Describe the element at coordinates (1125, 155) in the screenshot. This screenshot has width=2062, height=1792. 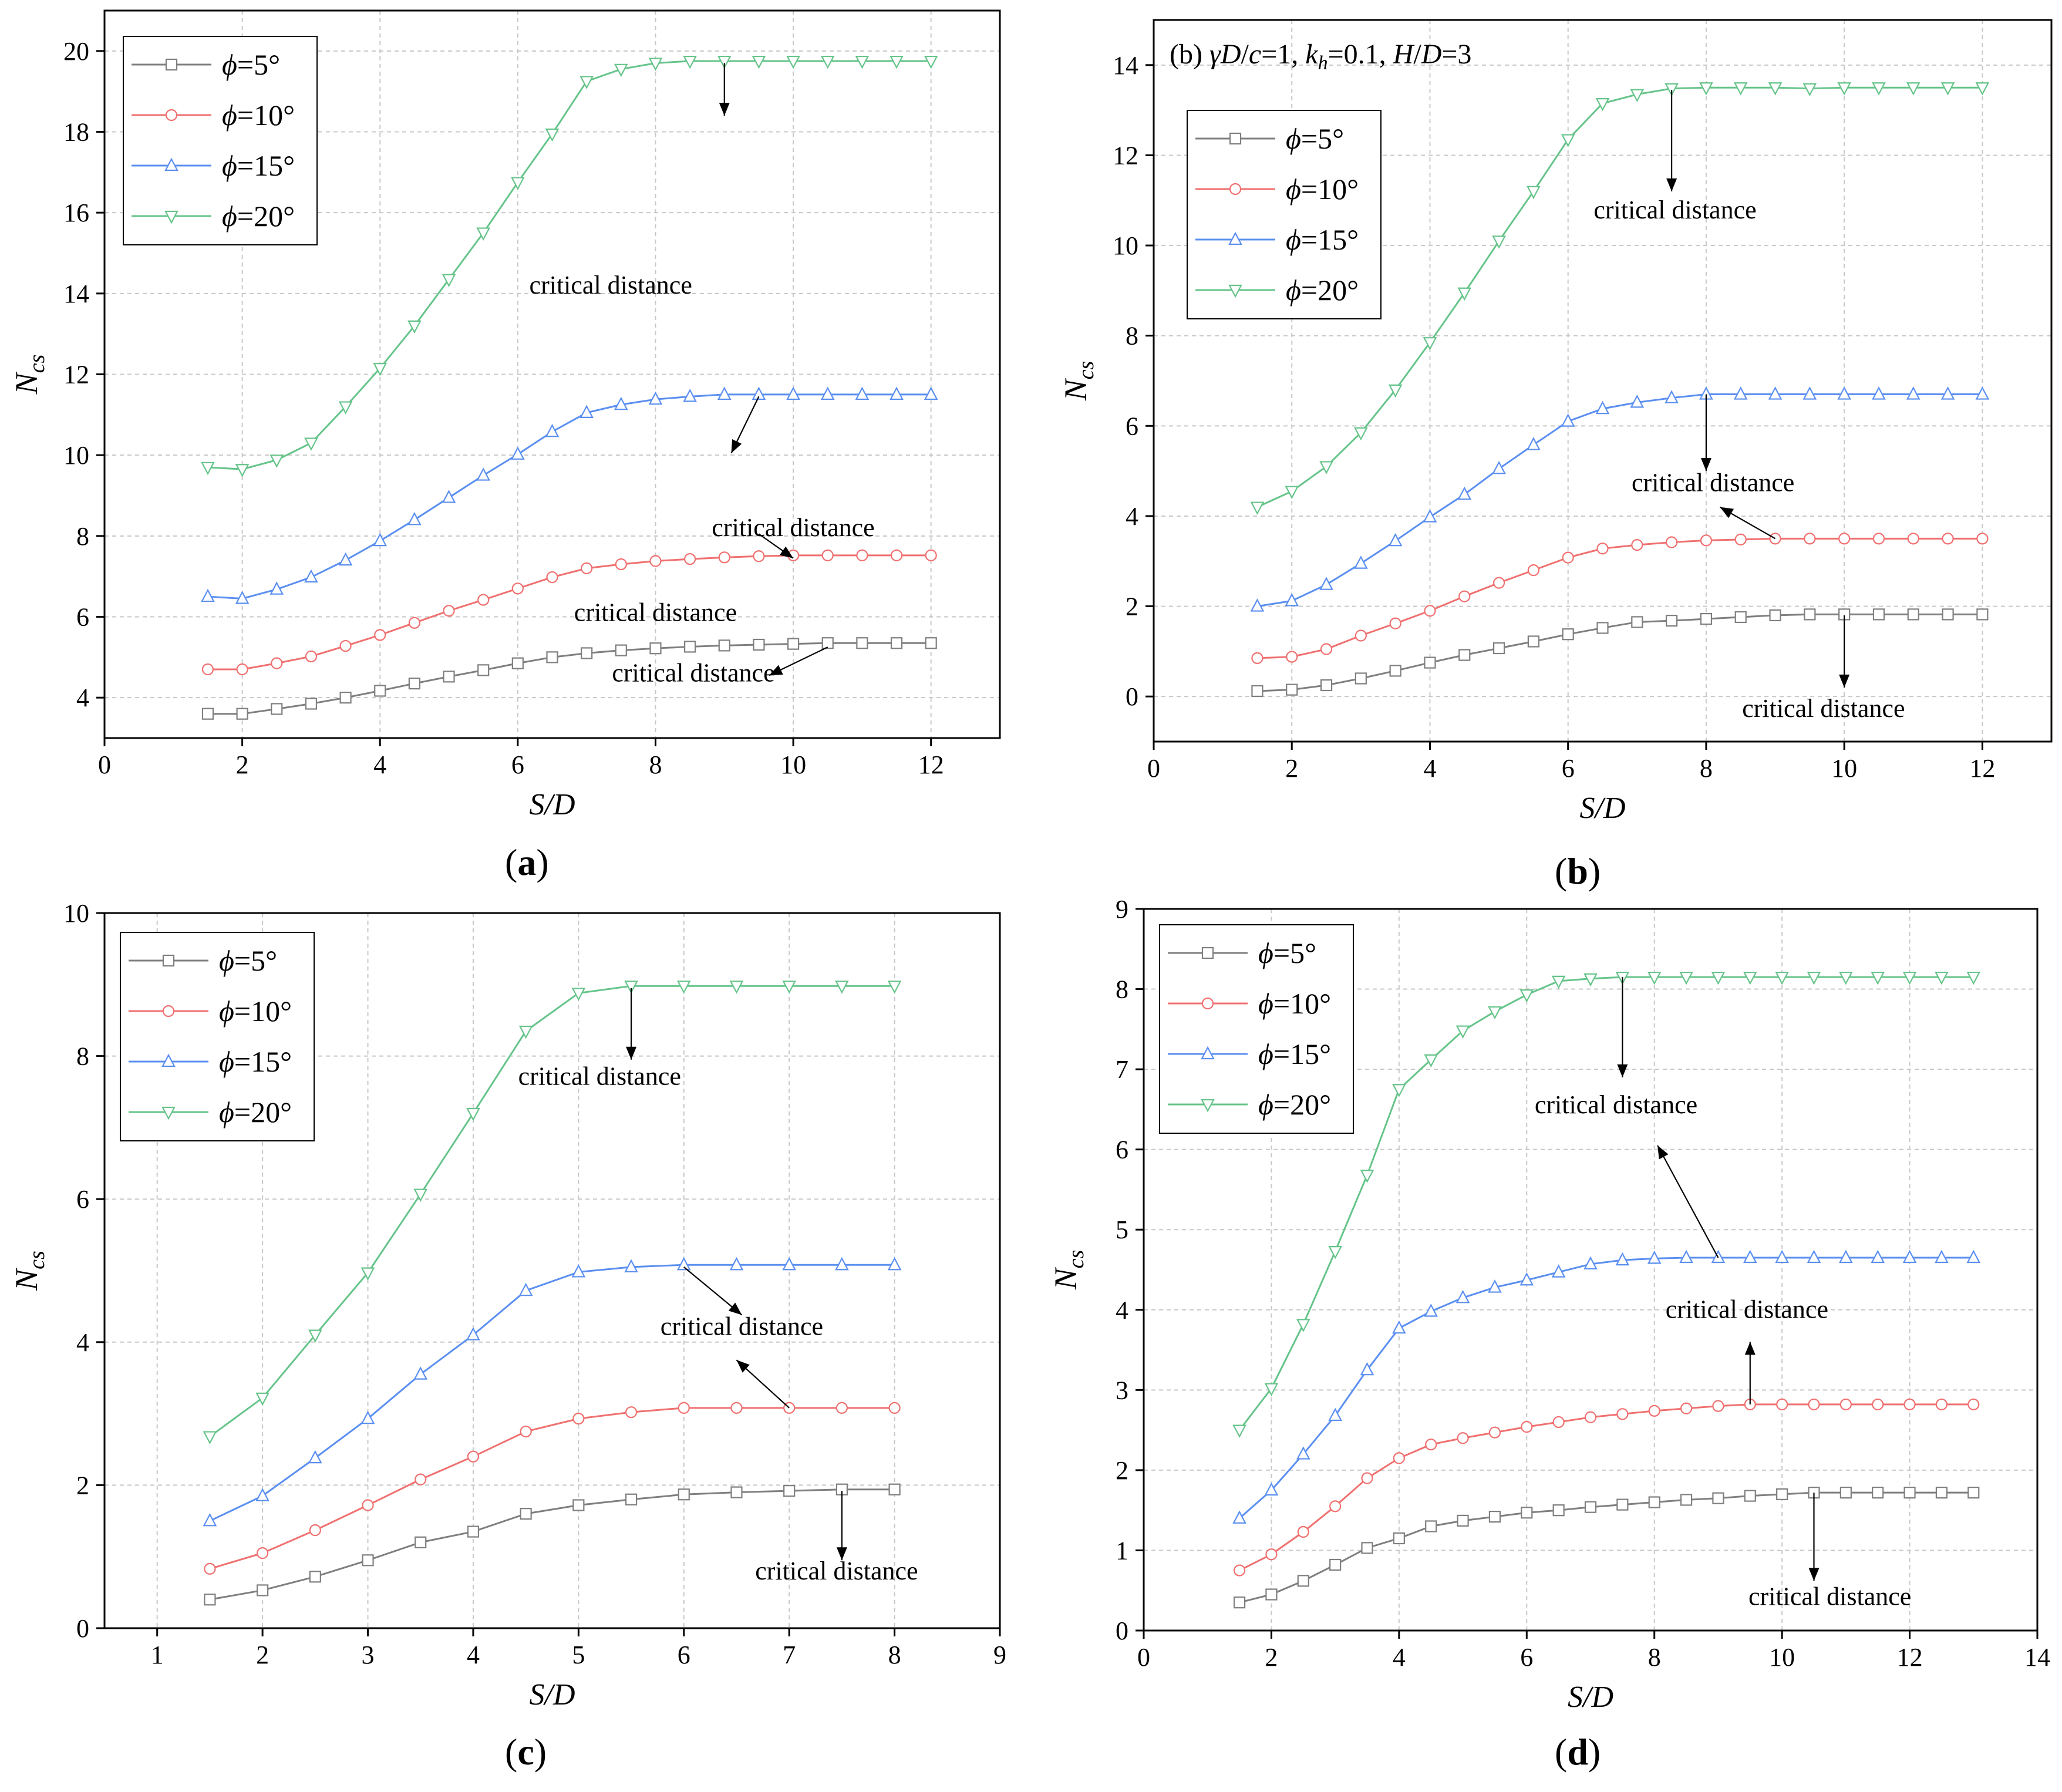
I see `y-tick-label: 12` at that location.